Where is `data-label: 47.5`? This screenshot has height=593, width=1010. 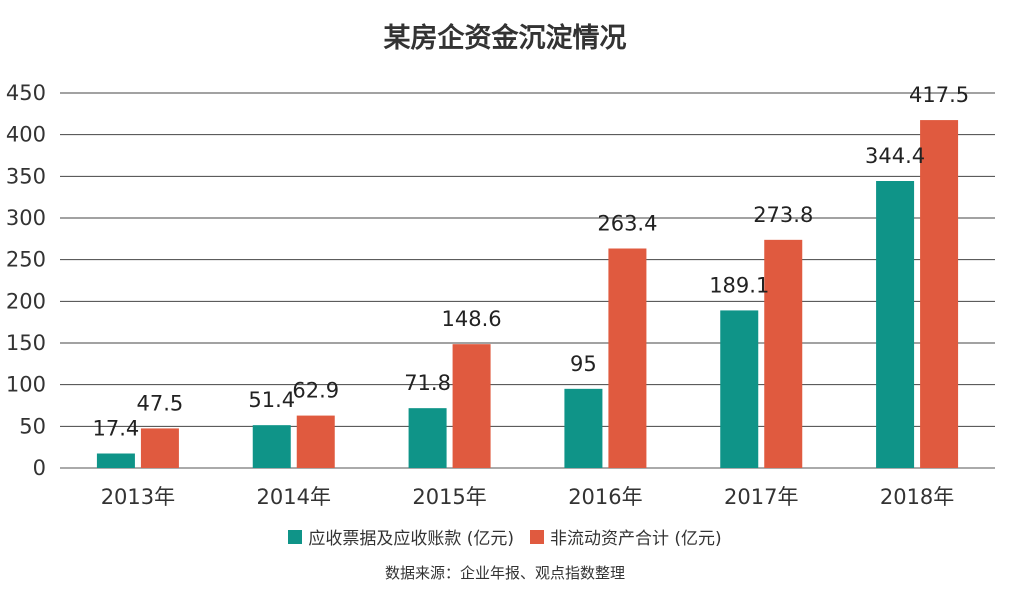
data-label: 47.5 is located at coordinates (160, 403).